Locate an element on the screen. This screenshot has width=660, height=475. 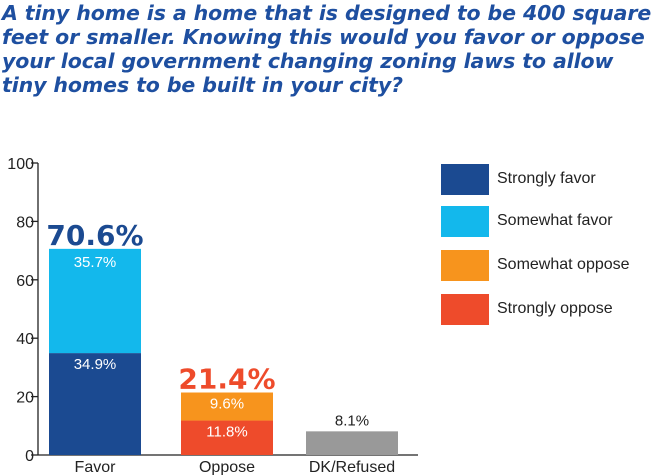
legend-label-strongly-favor: Strongly favor is located at coordinates (546, 178).